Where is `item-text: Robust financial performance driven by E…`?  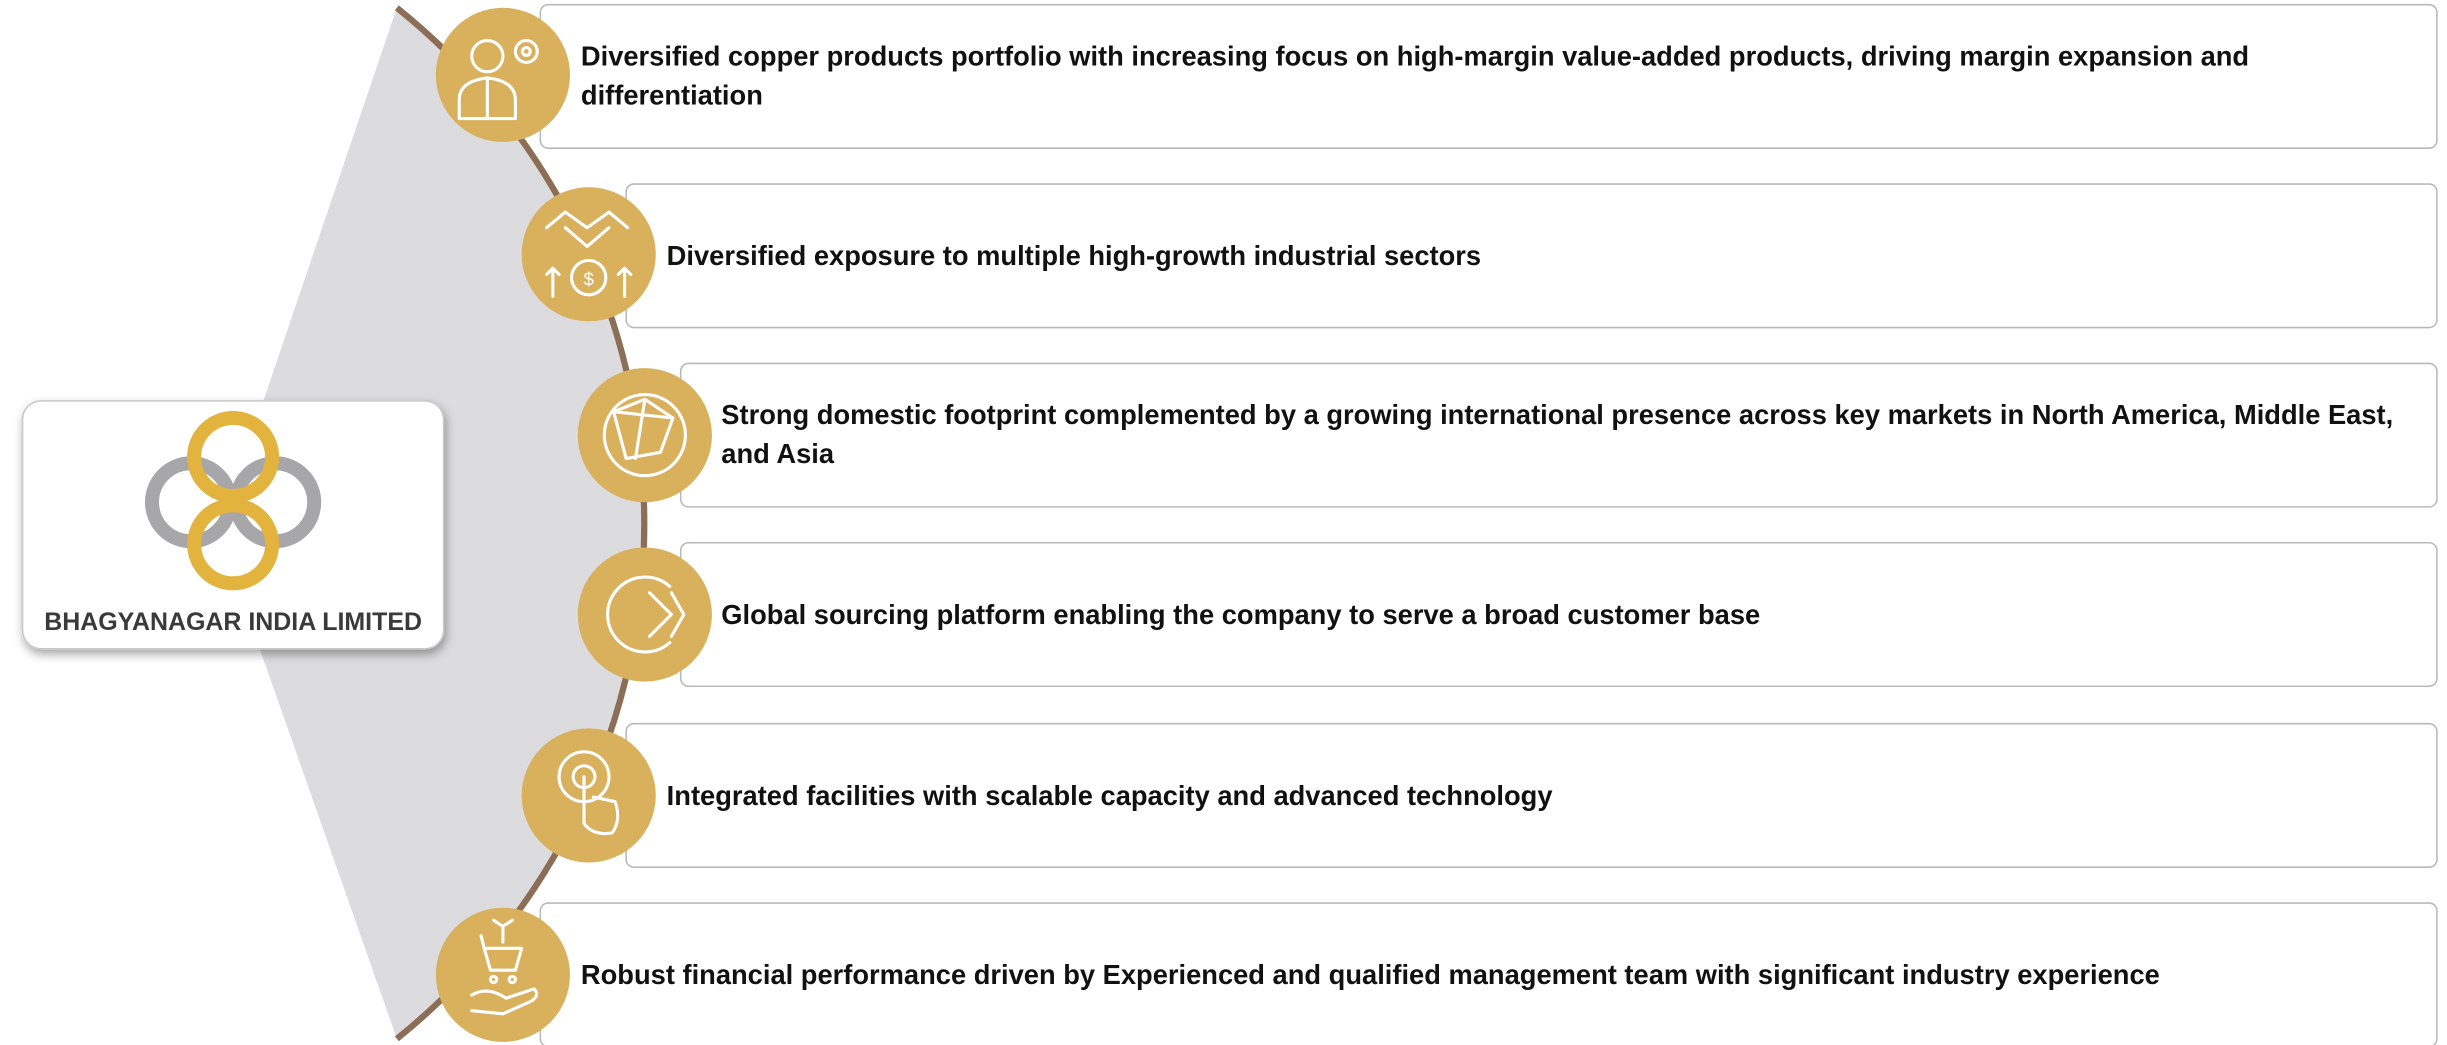
item-text: Robust financial performance driven by E… is located at coordinates (1370, 974).